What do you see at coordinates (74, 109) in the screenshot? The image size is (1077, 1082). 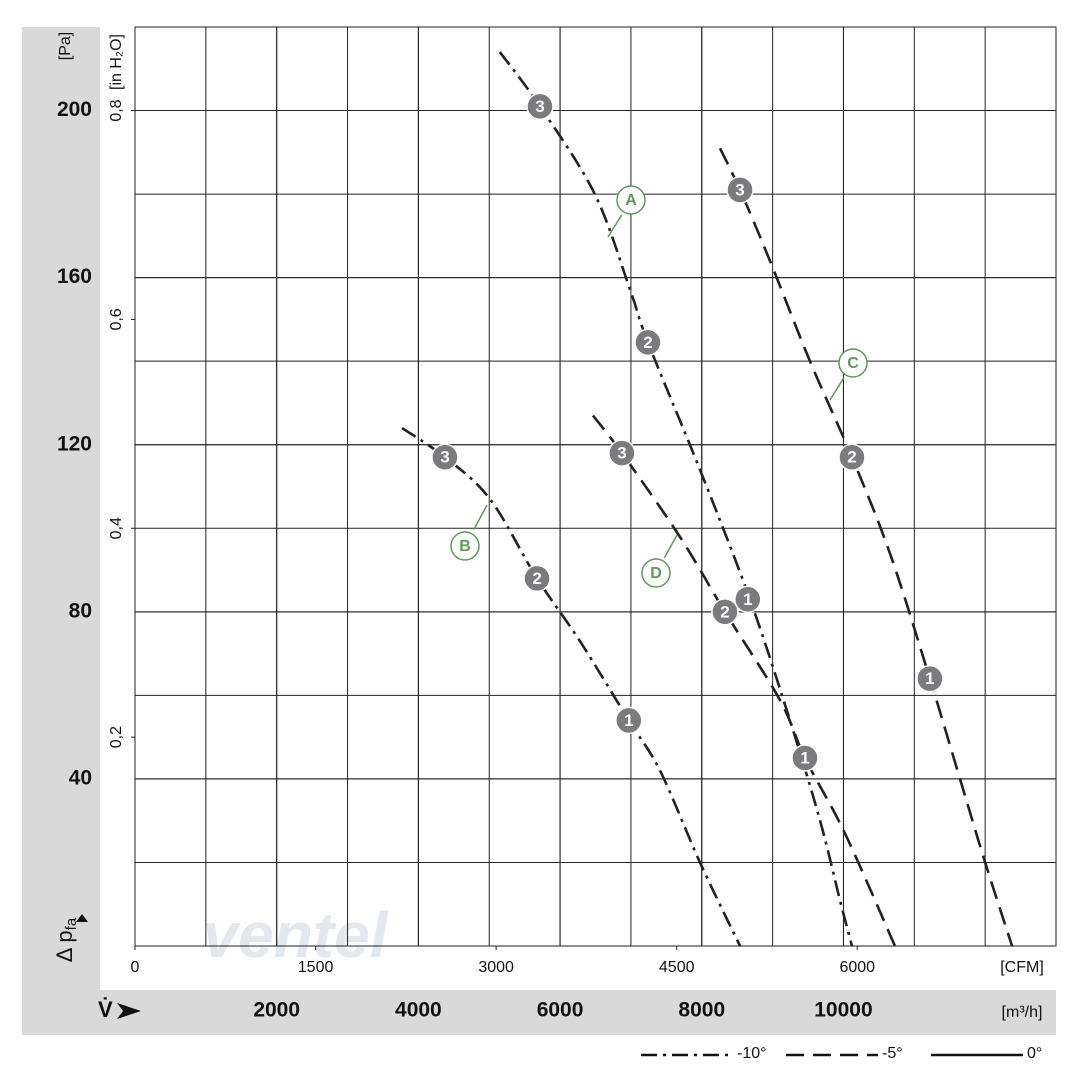 I see `y-tick-label: 200` at bounding box center [74, 109].